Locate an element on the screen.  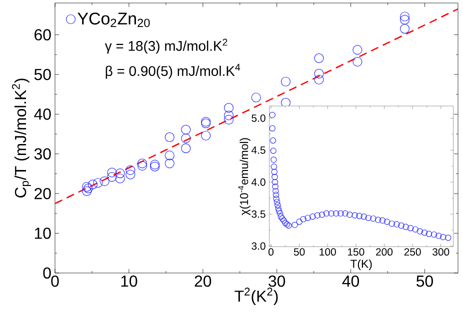
annotation: γ = 18(3) mJ/mol.K$^{2}$ is located at coordinates (166, 46).